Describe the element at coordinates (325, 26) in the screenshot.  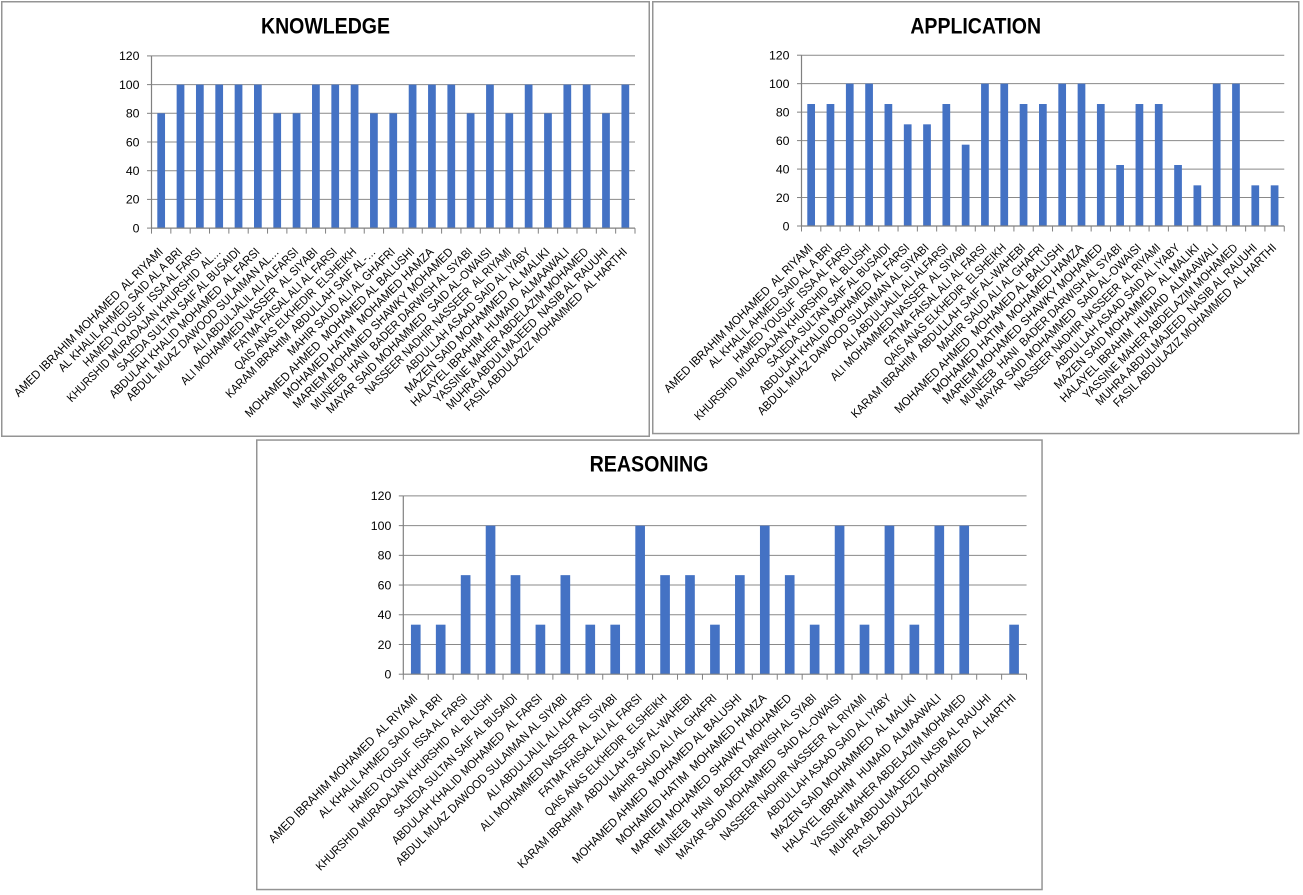
I see `svg-text: KNOWLEDGE` at that location.